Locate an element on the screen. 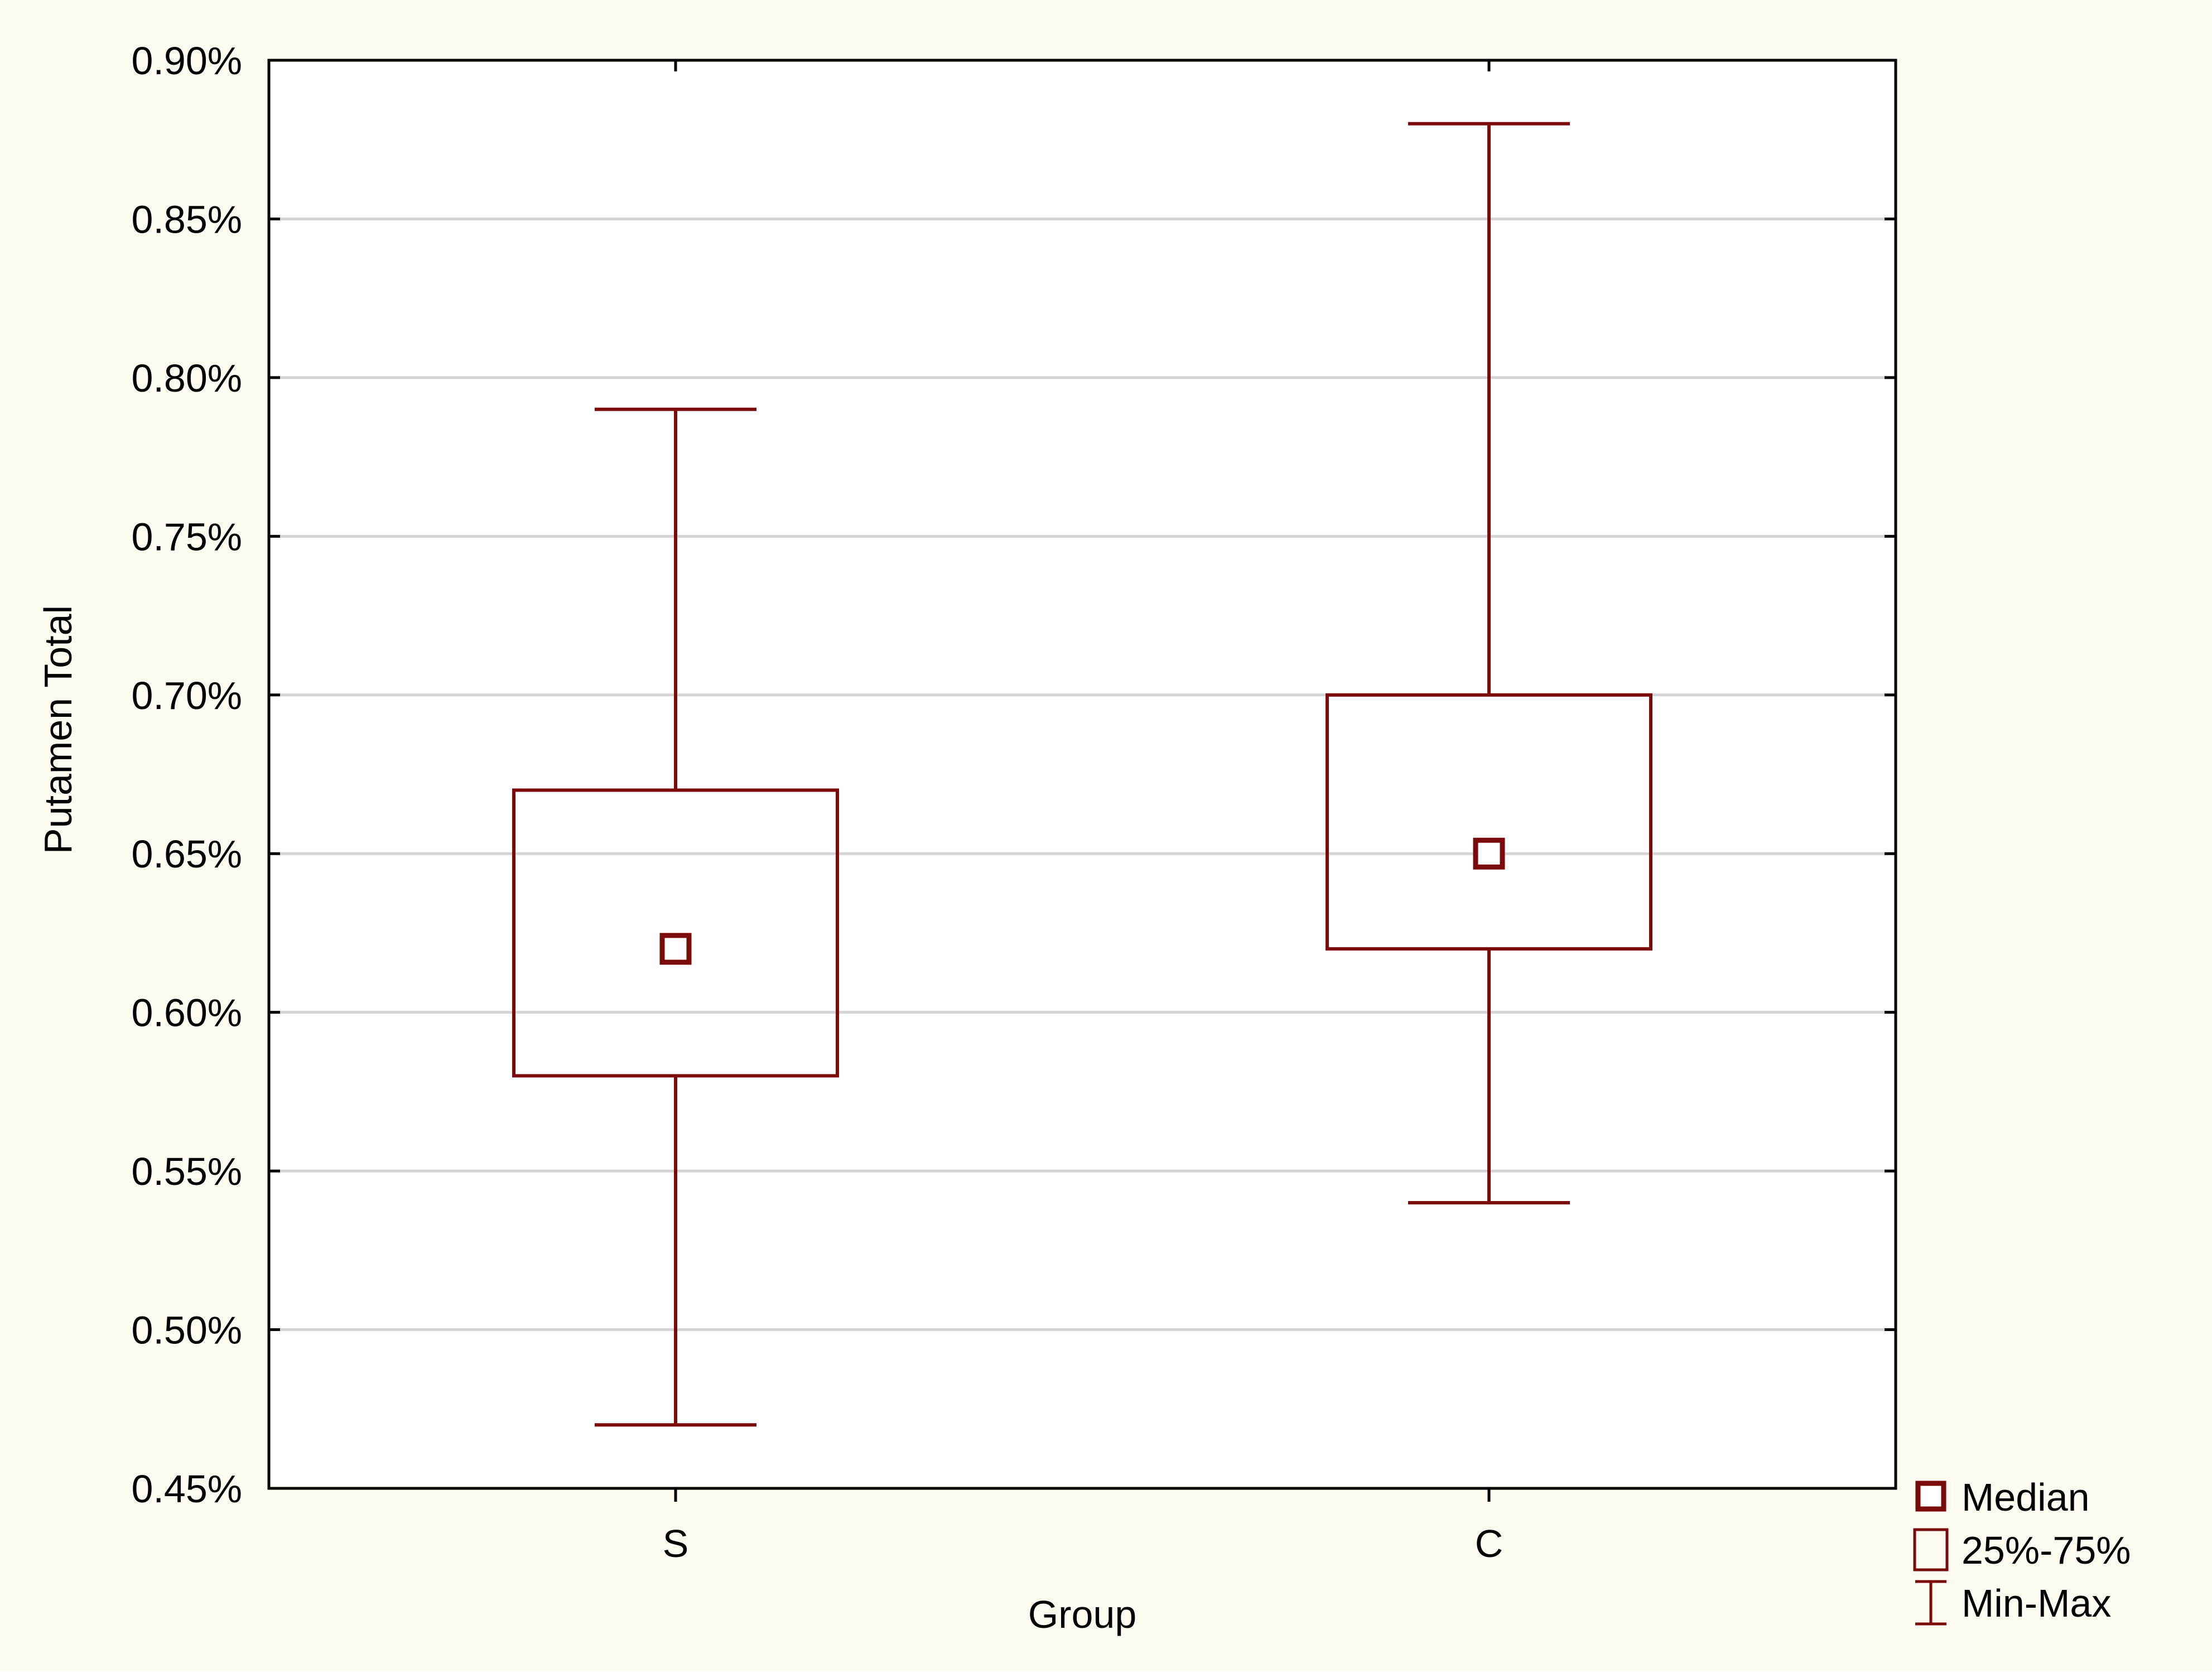  box-S is located at coordinates (675, 917).